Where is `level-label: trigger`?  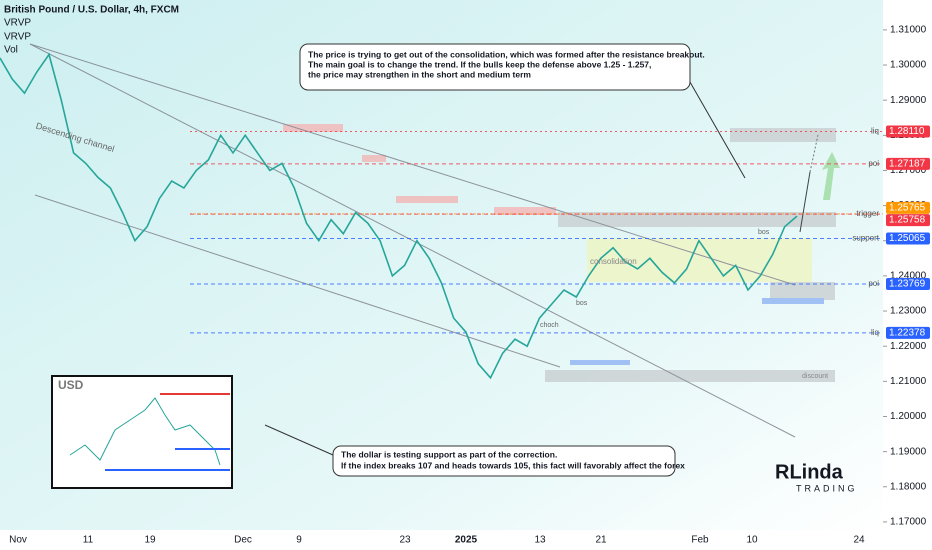 level-label: trigger is located at coordinates (867, 213).